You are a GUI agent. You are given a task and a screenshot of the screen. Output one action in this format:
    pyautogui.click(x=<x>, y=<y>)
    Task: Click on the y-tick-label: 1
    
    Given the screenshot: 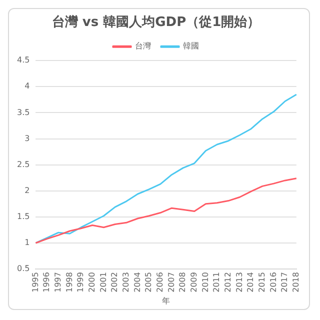 What is the action you would take?
    pyautogui.click(x=27, y=243)
    